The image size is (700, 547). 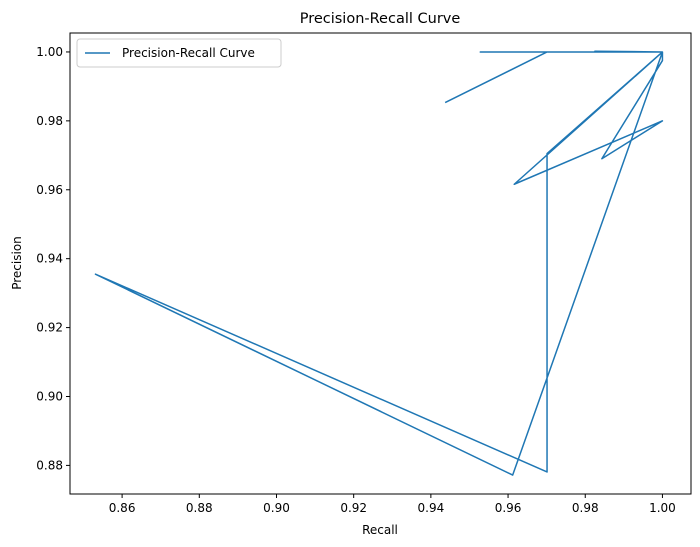 What do you see at coordinates (431, 508) in the screenshot?
I see `x-tick-label: 0.94` at bounding box center [431, 508].